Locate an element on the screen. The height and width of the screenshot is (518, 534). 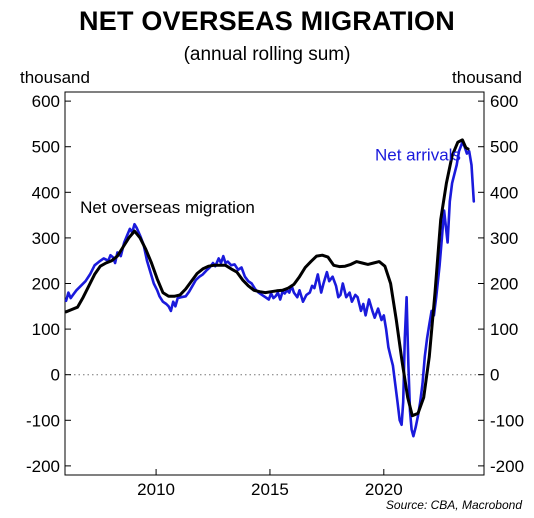
right-axis-unit-label: thousand is located at coordinates (487, 77).